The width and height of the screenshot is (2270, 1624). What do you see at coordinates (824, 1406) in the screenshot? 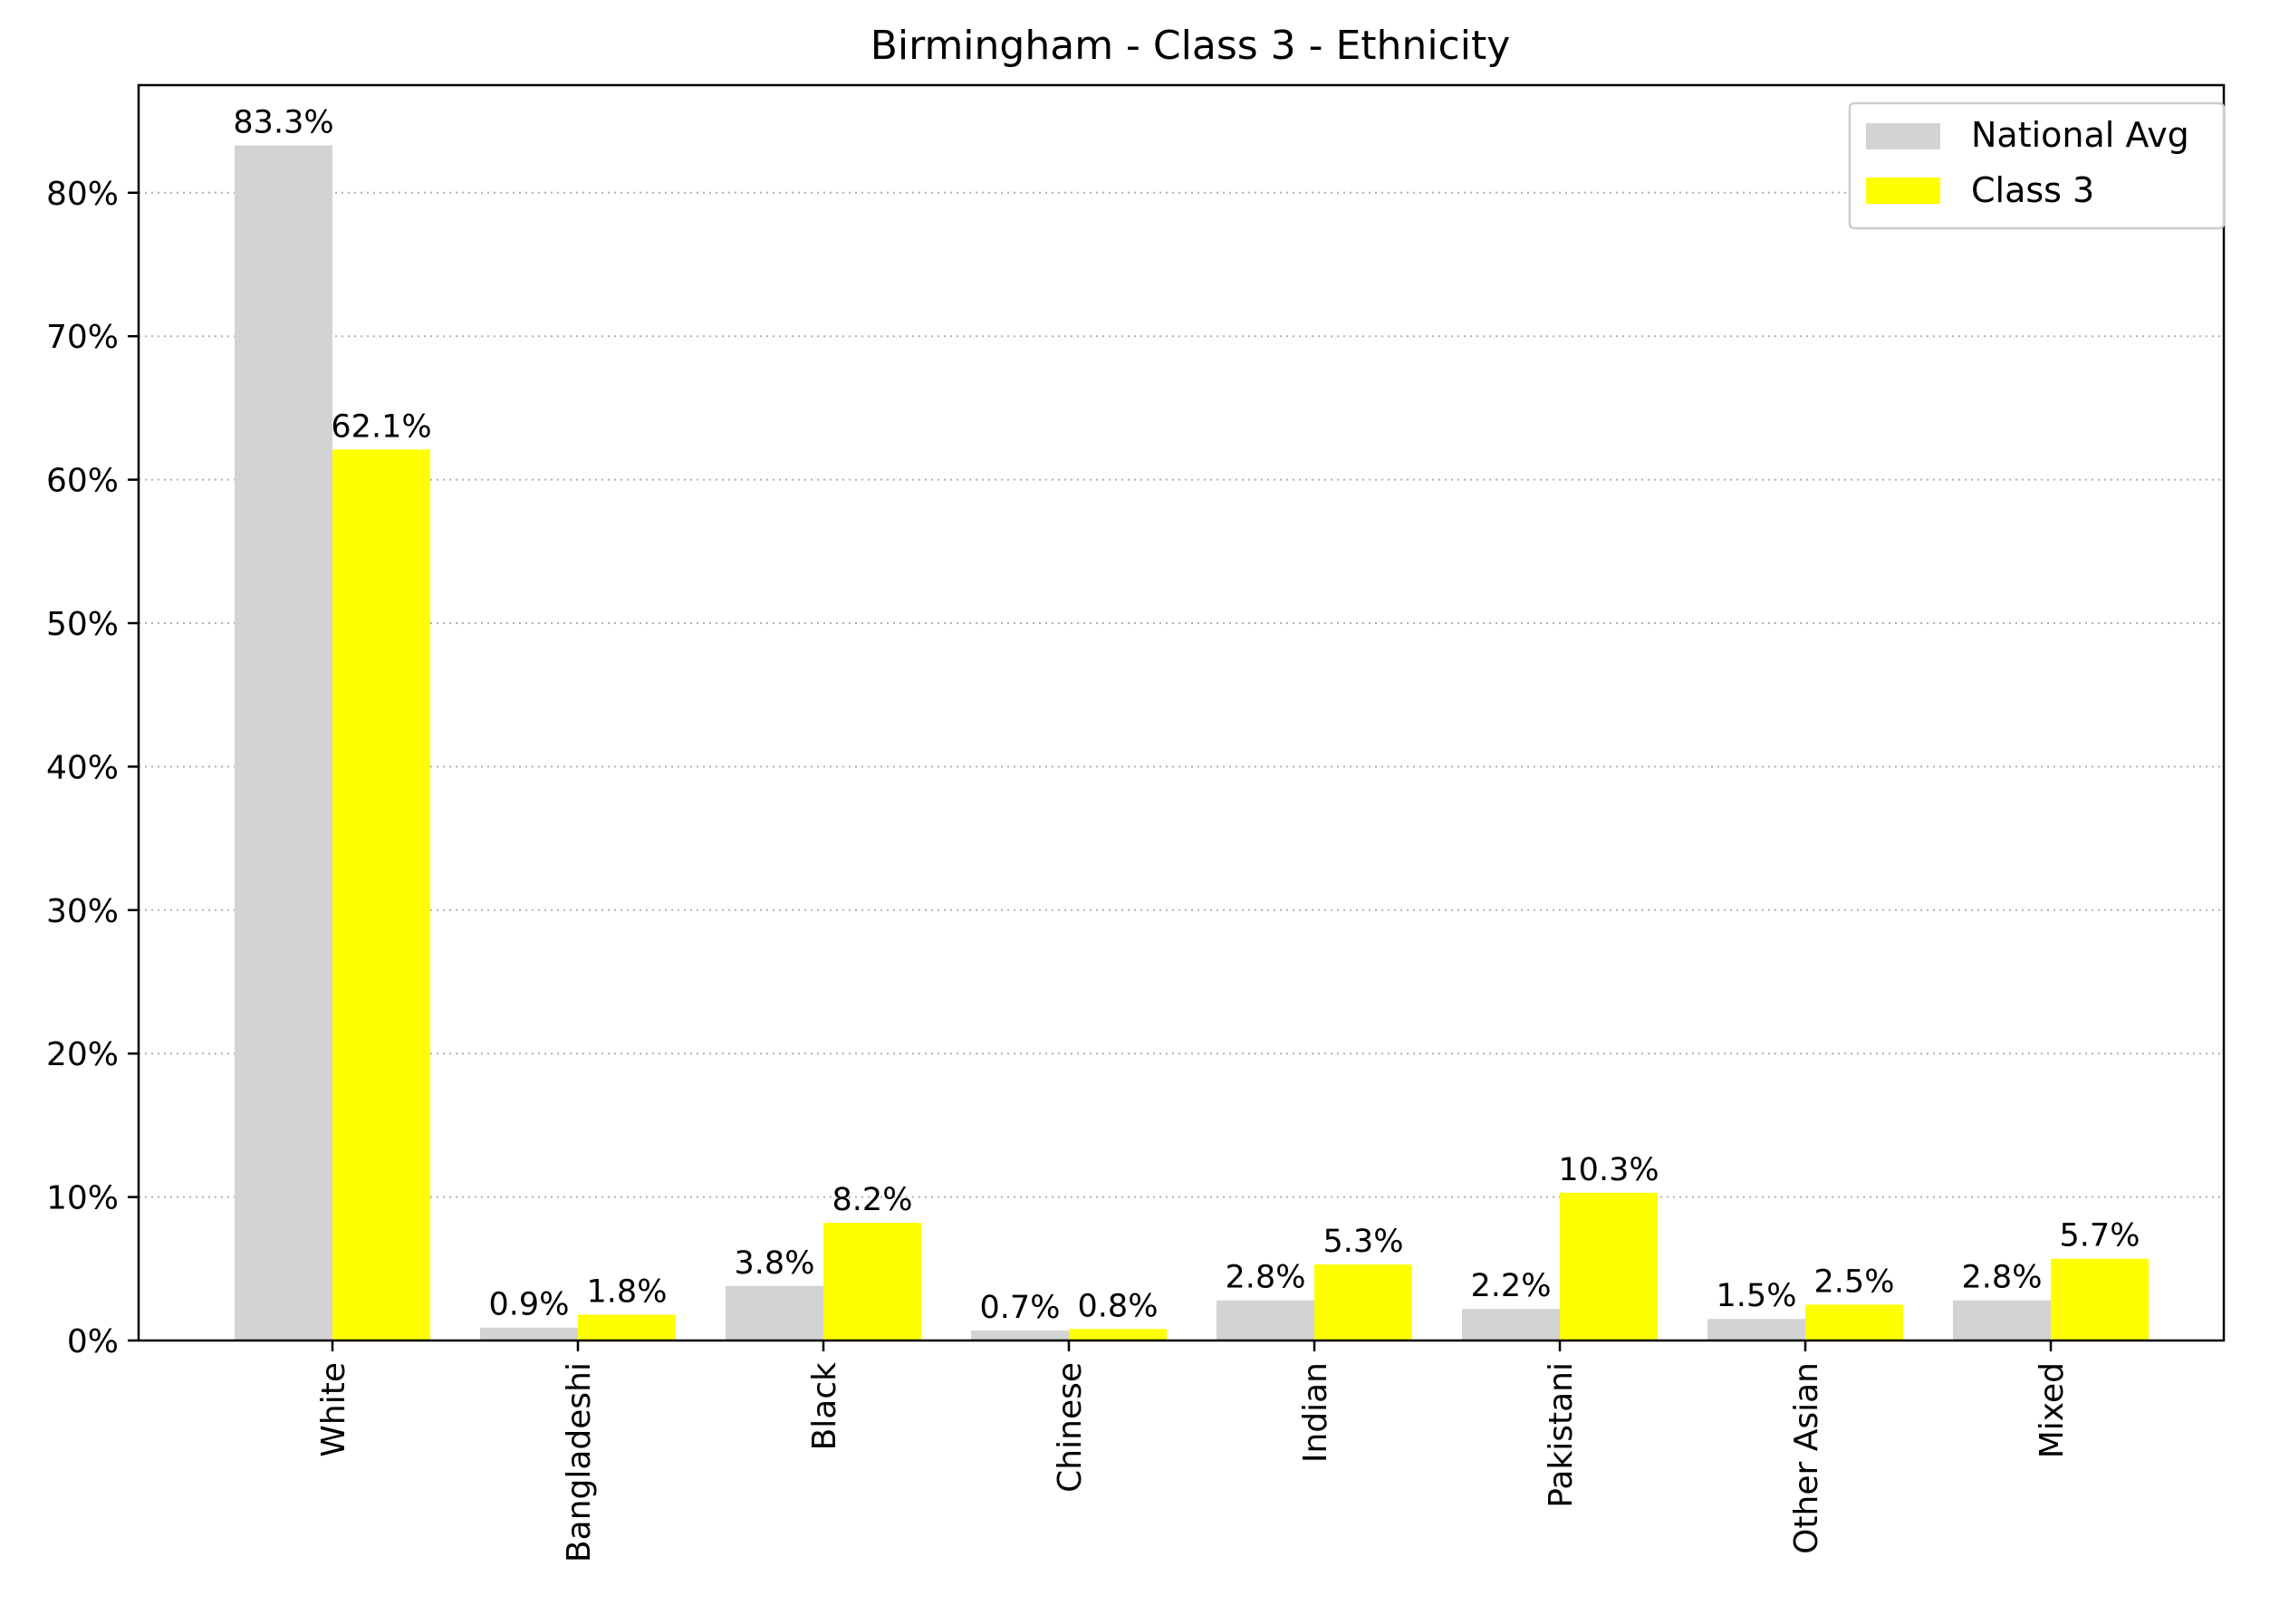
I see `x-tick-label-black: Black` at bounding box center [824, 1406].